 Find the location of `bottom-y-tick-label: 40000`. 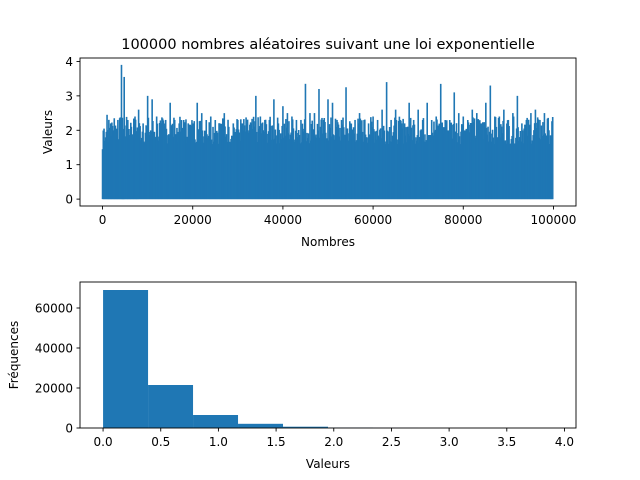

bottom-y-tick-label: 40000 is located at coordinates (54, 349).